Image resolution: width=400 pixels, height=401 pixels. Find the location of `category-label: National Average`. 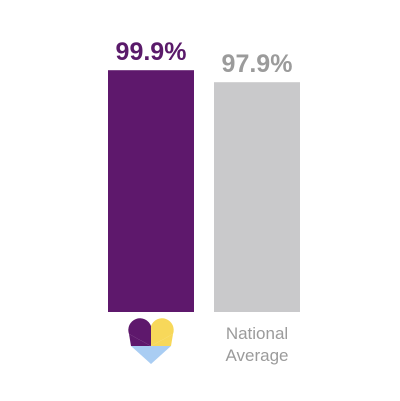

category-label: National Average is located at coordinates (257, 344).